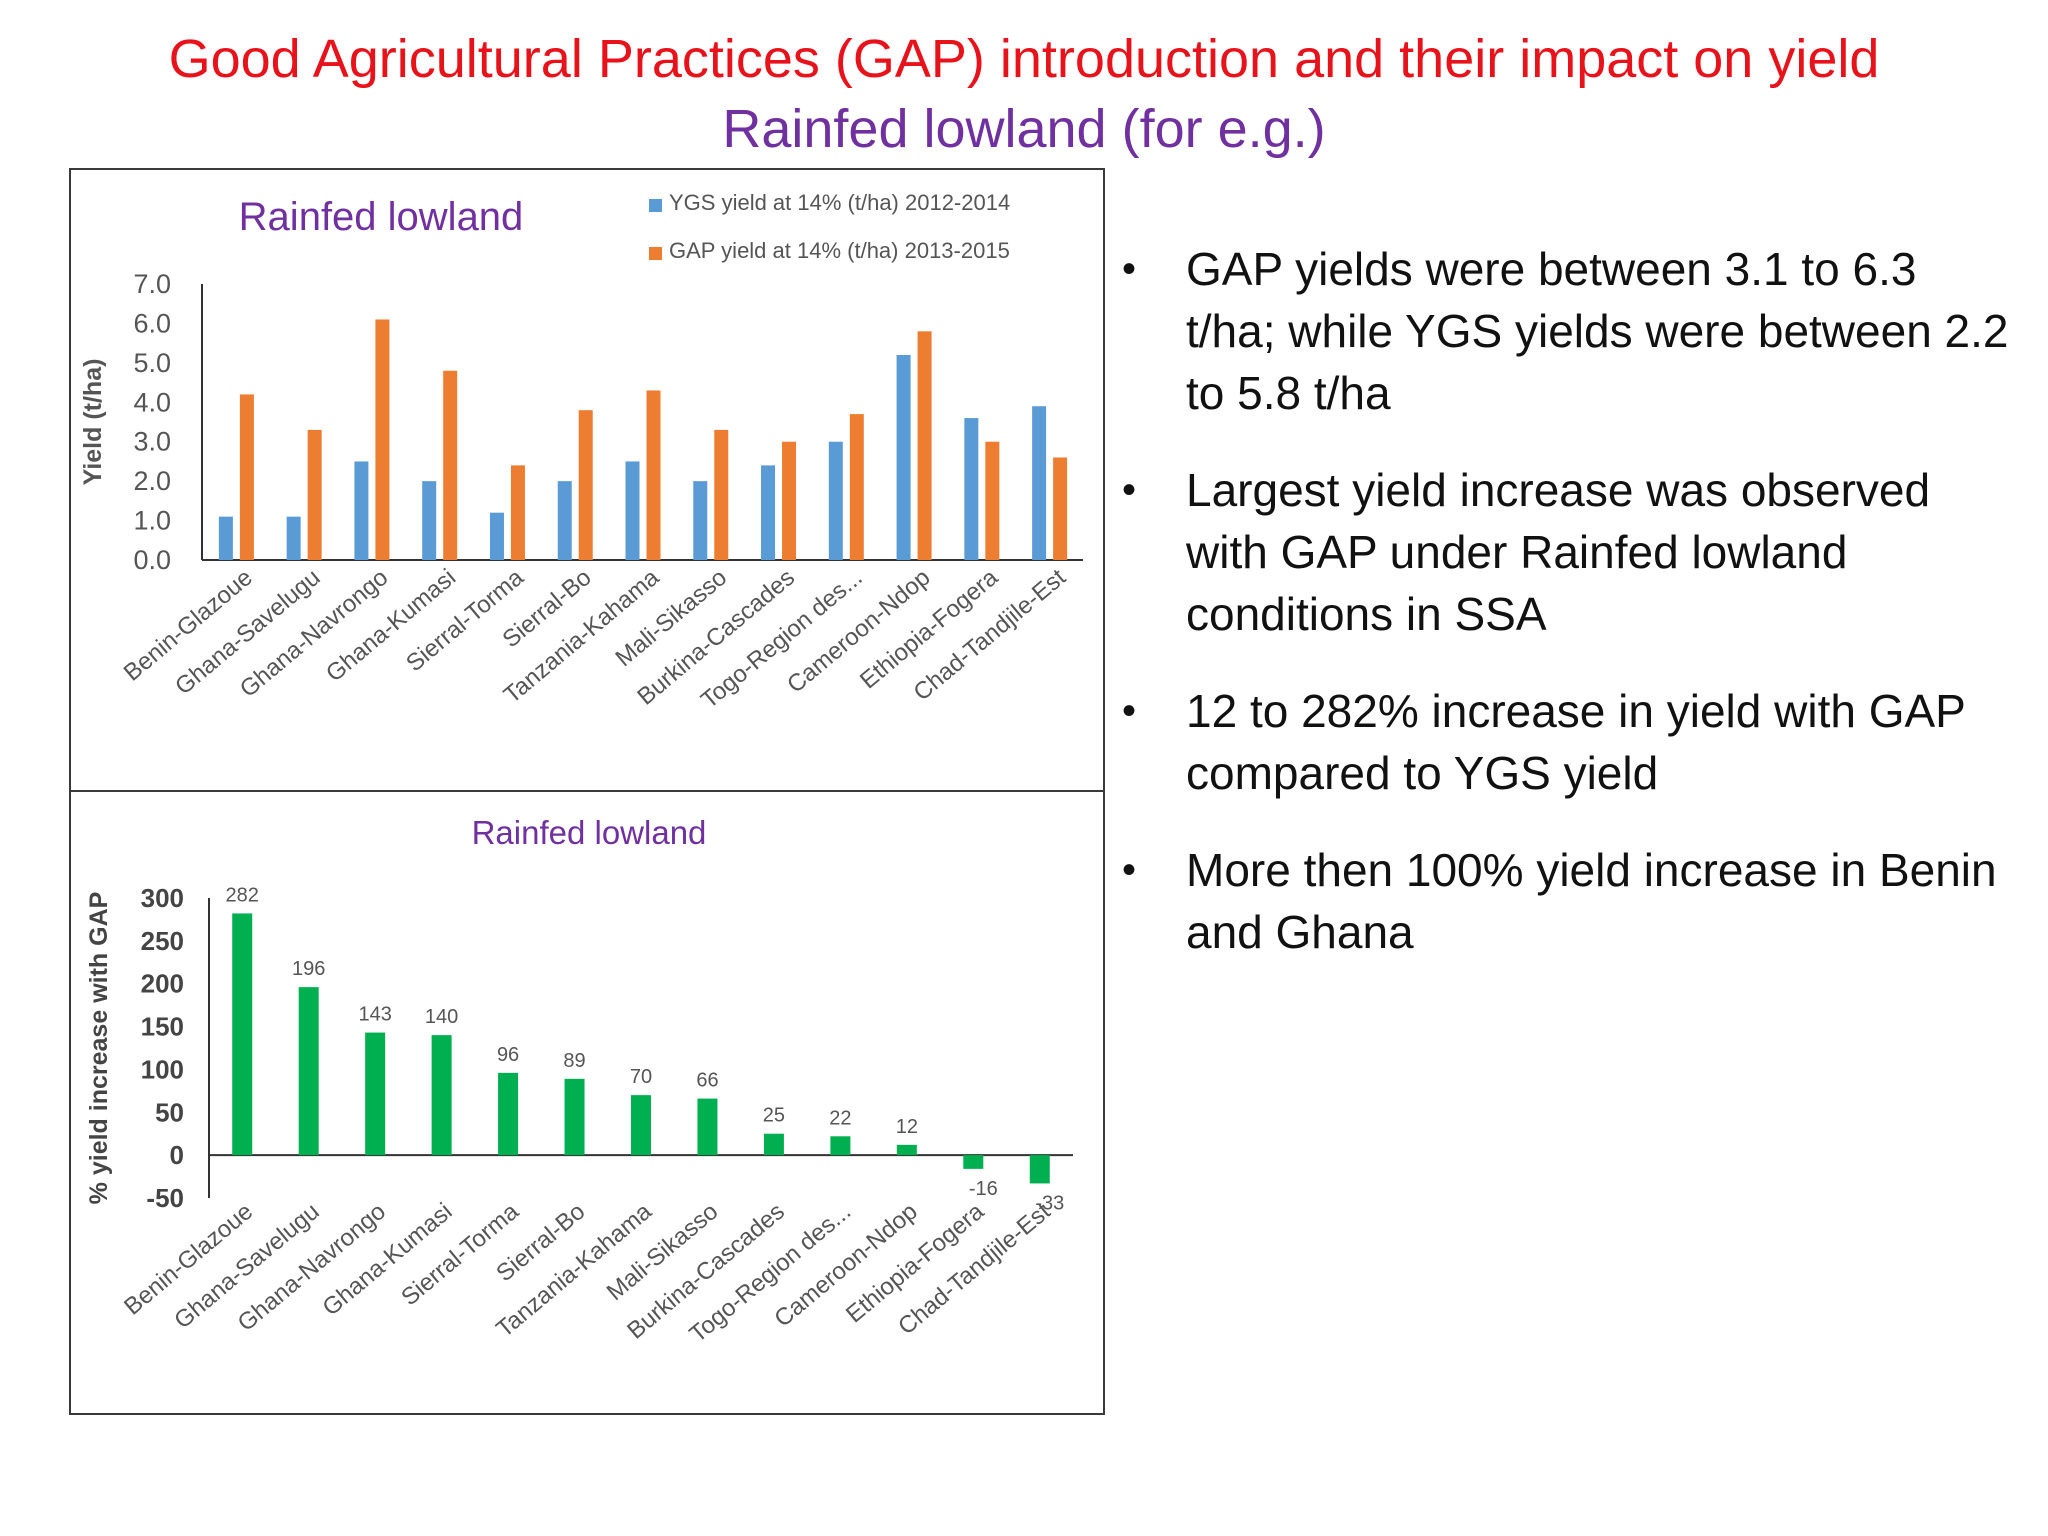  I want to click on y-tick-label: 100, so click(162, 1069).